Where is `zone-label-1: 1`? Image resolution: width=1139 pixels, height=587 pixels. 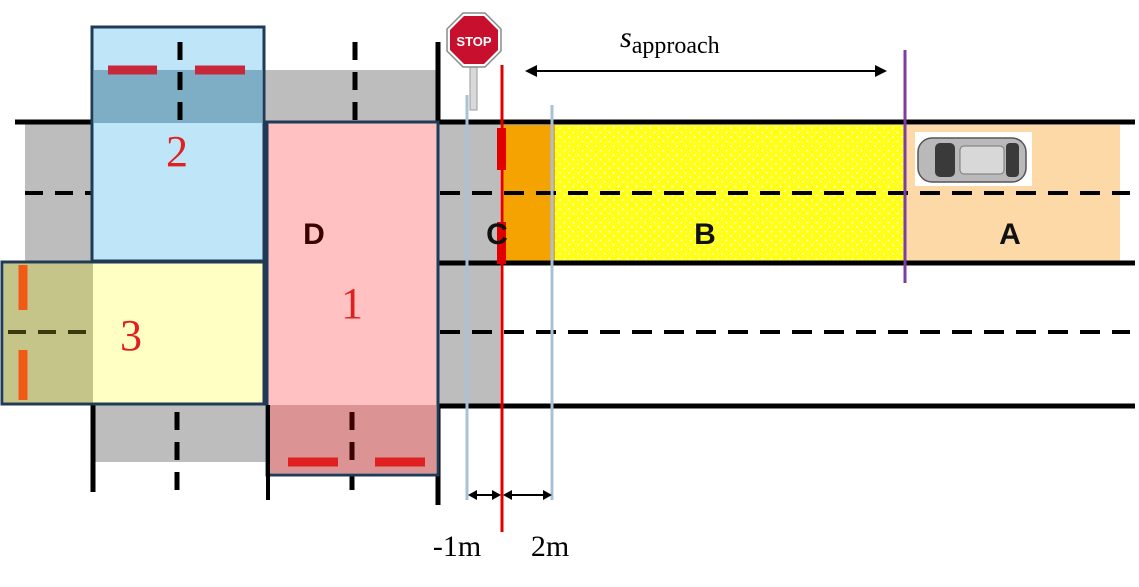
zone-label-1: 1 is located at coordinates (352, 303).